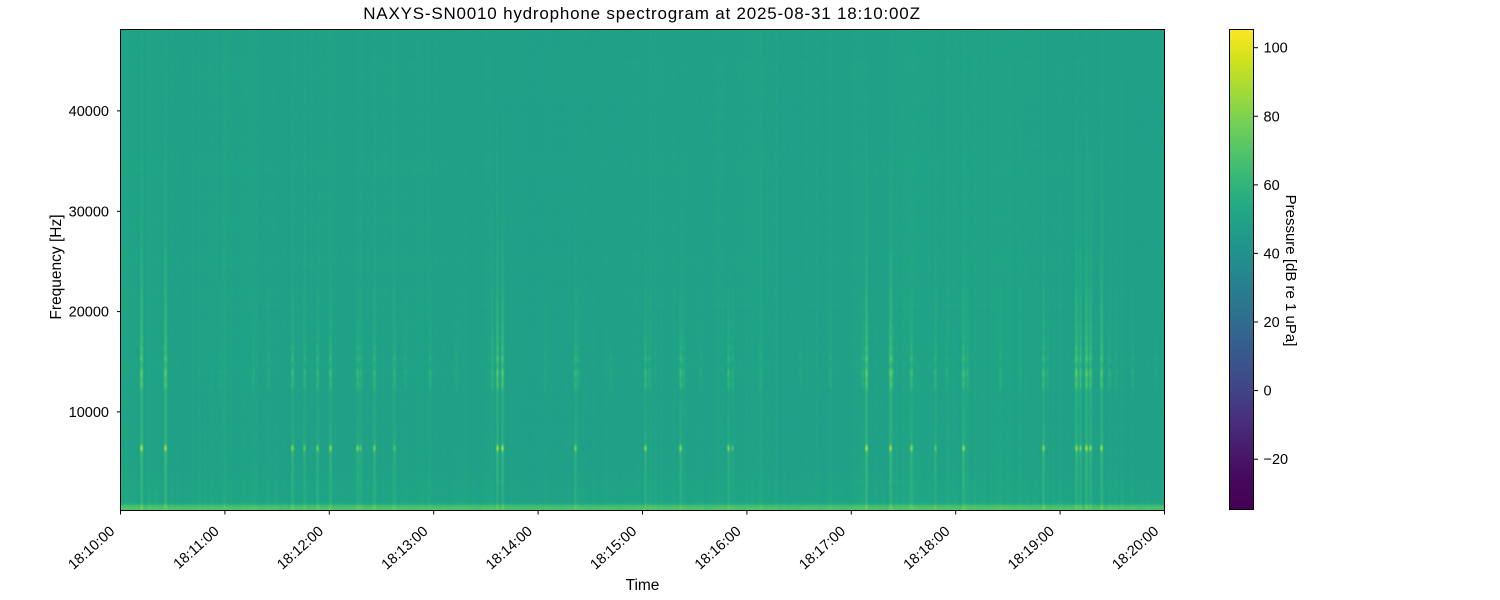 The height and width of the screenshot is (600, 1500). Describe the element at coordinates (822, 549) in the screenshot. I see `svg-text: 18:17:00` at that location.